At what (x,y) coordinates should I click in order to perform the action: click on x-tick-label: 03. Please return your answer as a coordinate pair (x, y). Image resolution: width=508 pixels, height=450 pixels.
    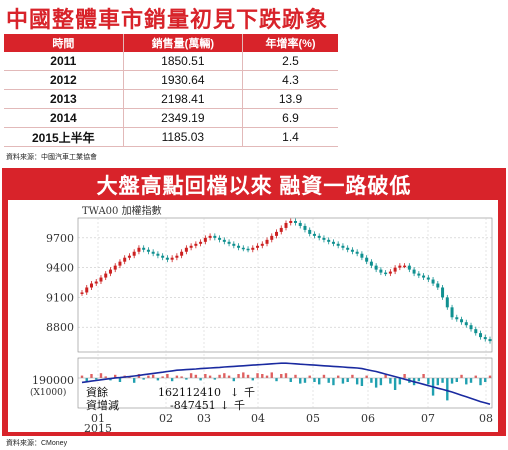
    Looking at the image, I should click on (204, 418).